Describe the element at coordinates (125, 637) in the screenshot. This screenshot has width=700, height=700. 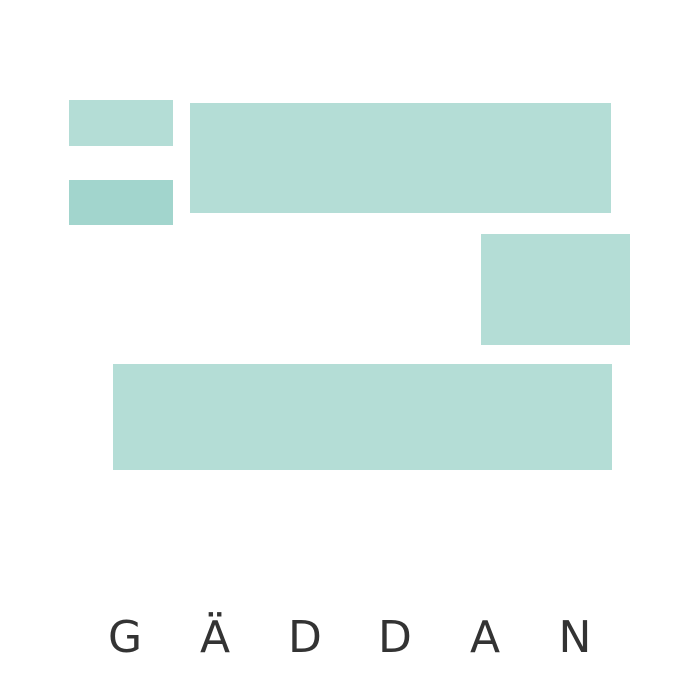
I see `wordmark-letter: G` at that location.